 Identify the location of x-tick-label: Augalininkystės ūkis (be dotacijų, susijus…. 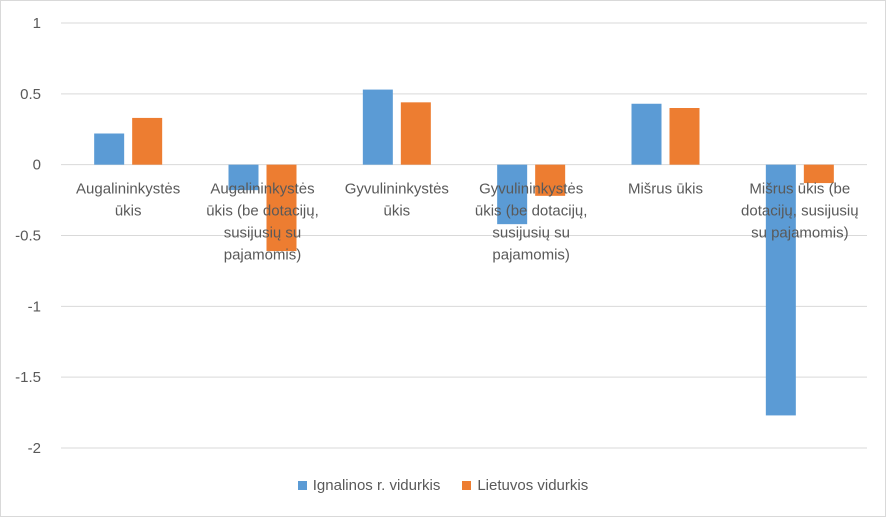
(262, 222).